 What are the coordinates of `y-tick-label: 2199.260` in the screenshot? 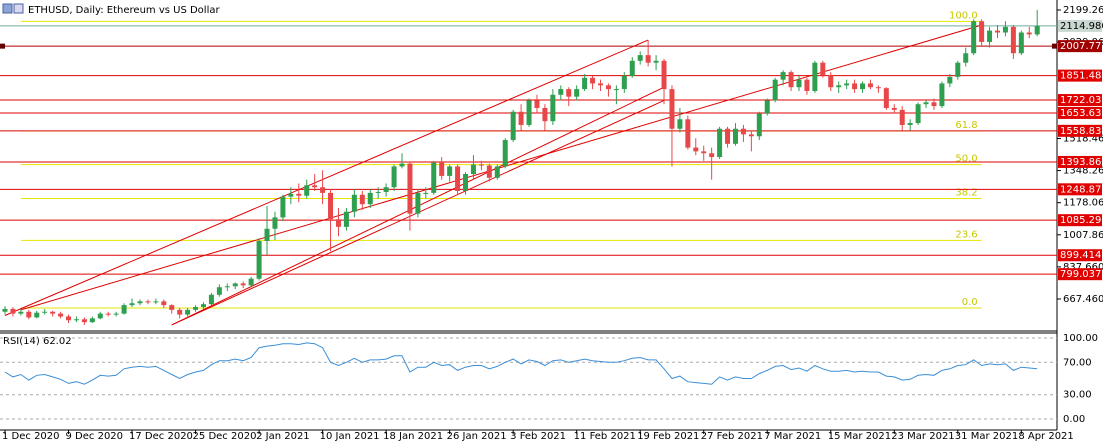 It's located at (1083, 10).